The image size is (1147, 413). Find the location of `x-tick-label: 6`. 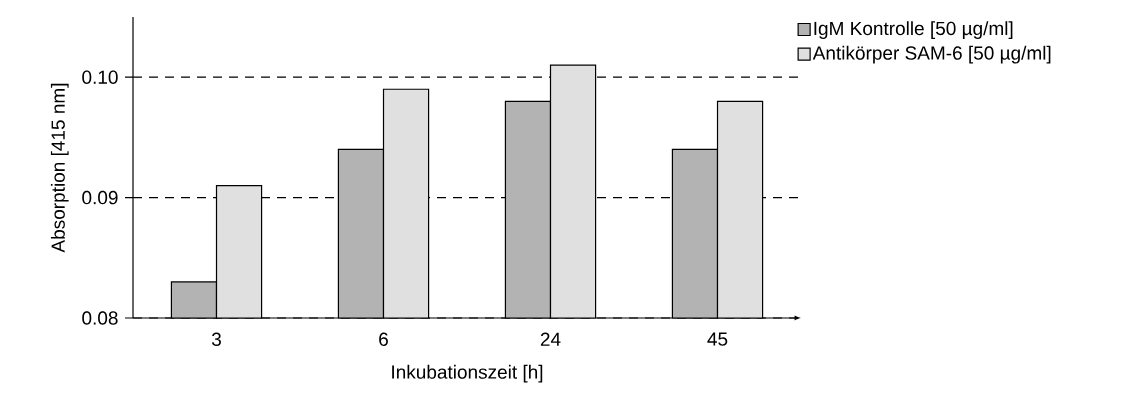

x-tick-label: 6 is located at coordinates (383, 339).